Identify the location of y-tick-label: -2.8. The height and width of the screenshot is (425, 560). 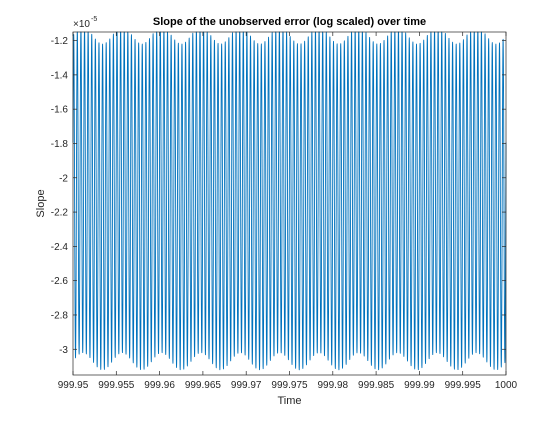
(60, 315).